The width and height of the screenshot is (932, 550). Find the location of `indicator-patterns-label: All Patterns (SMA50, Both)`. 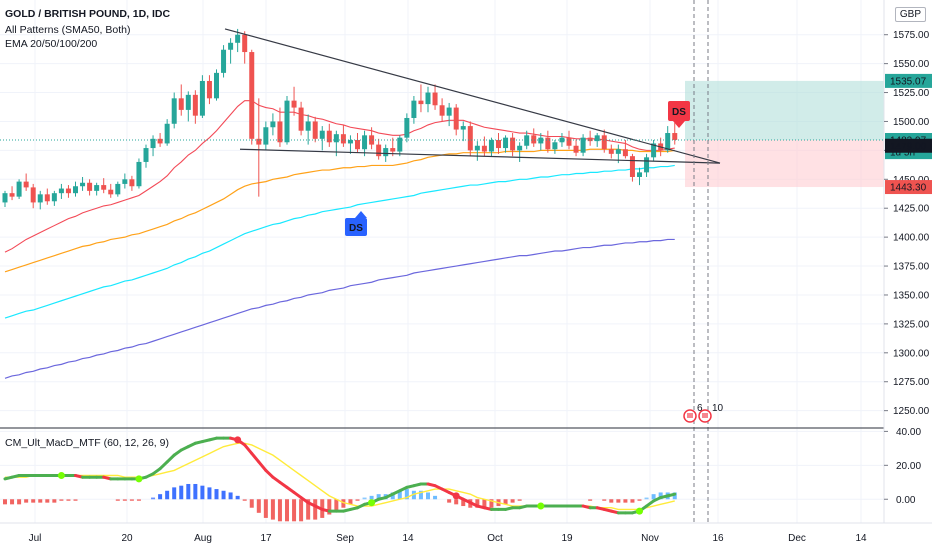

indicator-patterns-label: All Patterns (SMA50, Both) is located at coordinates (68, 30).